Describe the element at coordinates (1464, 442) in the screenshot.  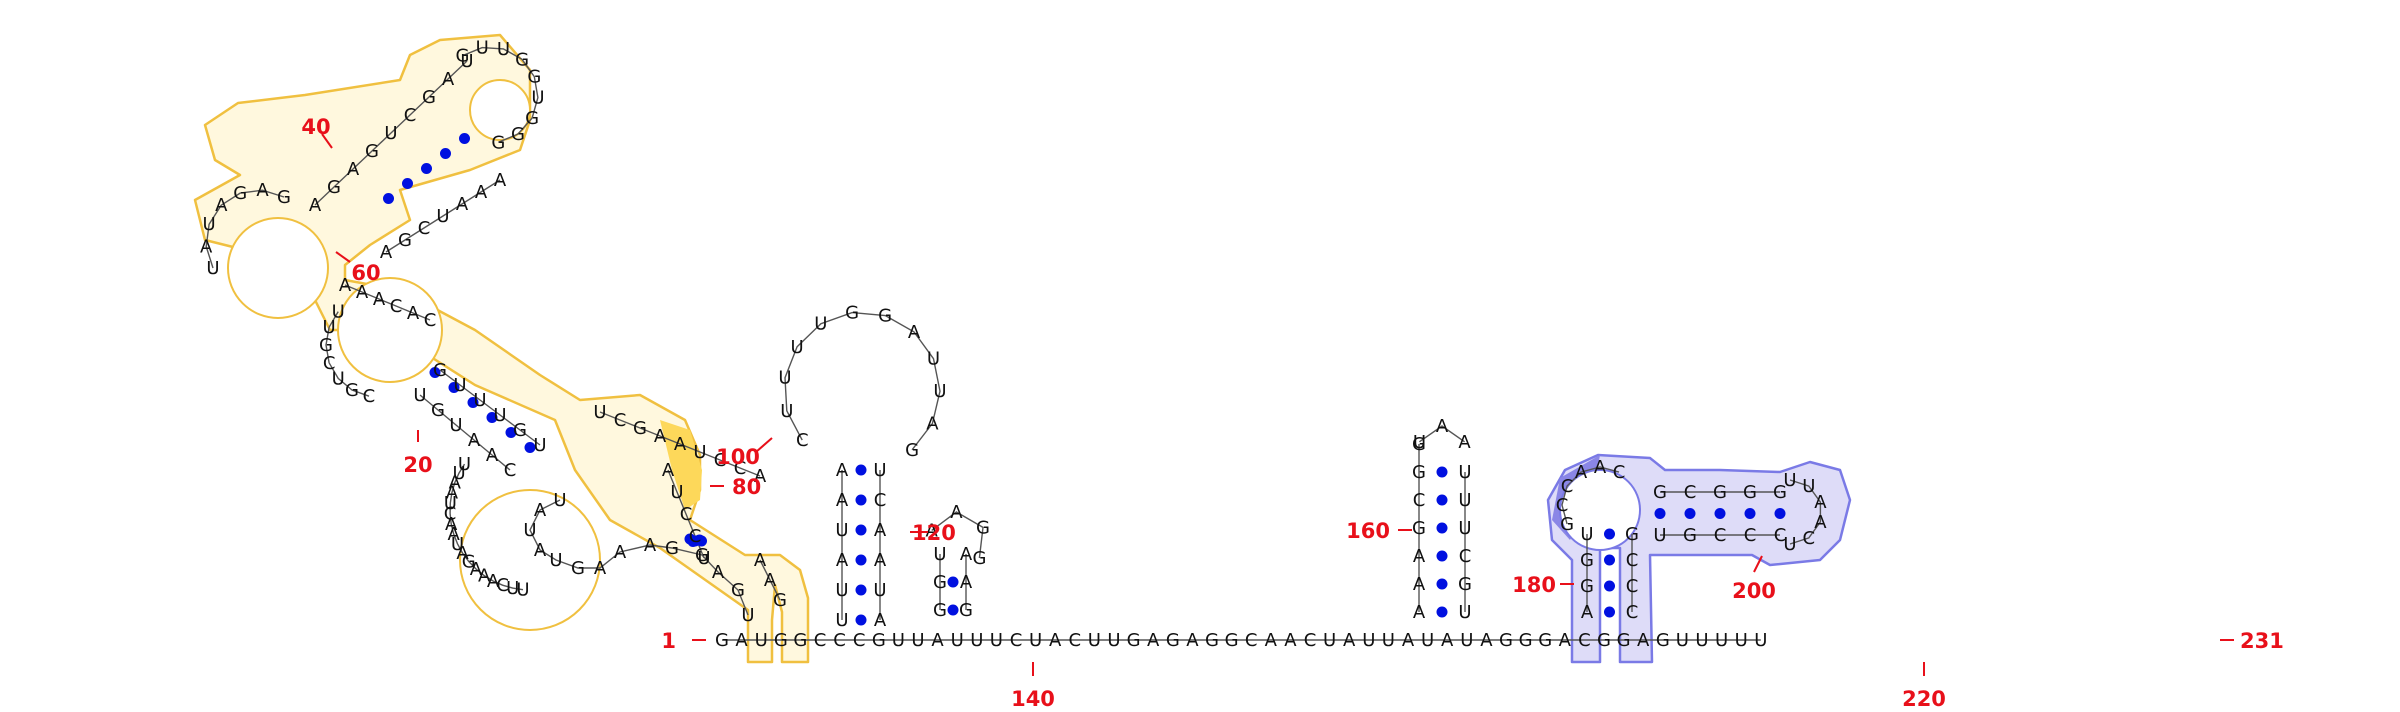
I see `hairpin-160-loop-nucleotide: A` at that location.